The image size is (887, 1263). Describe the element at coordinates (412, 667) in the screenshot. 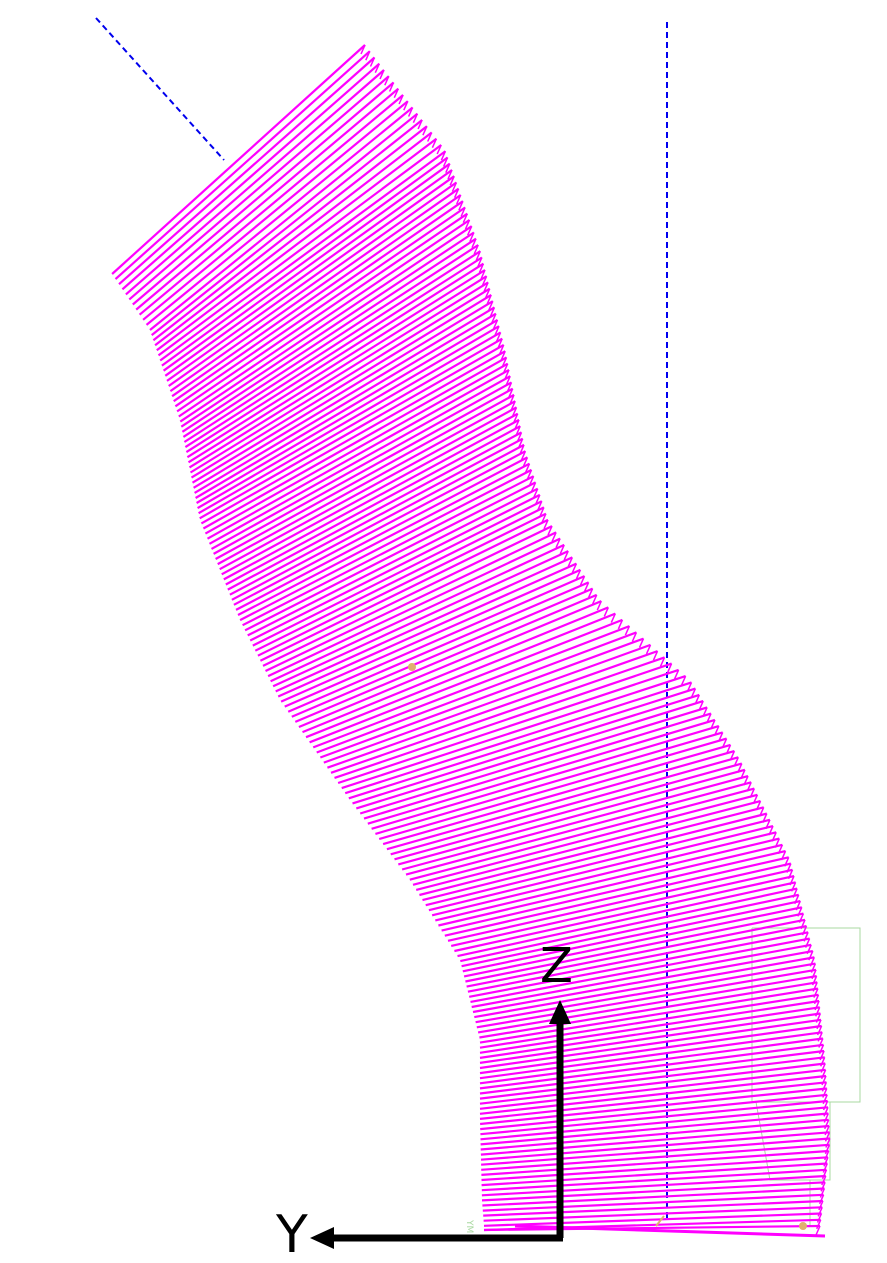

I see `marker-point-center` at that location.